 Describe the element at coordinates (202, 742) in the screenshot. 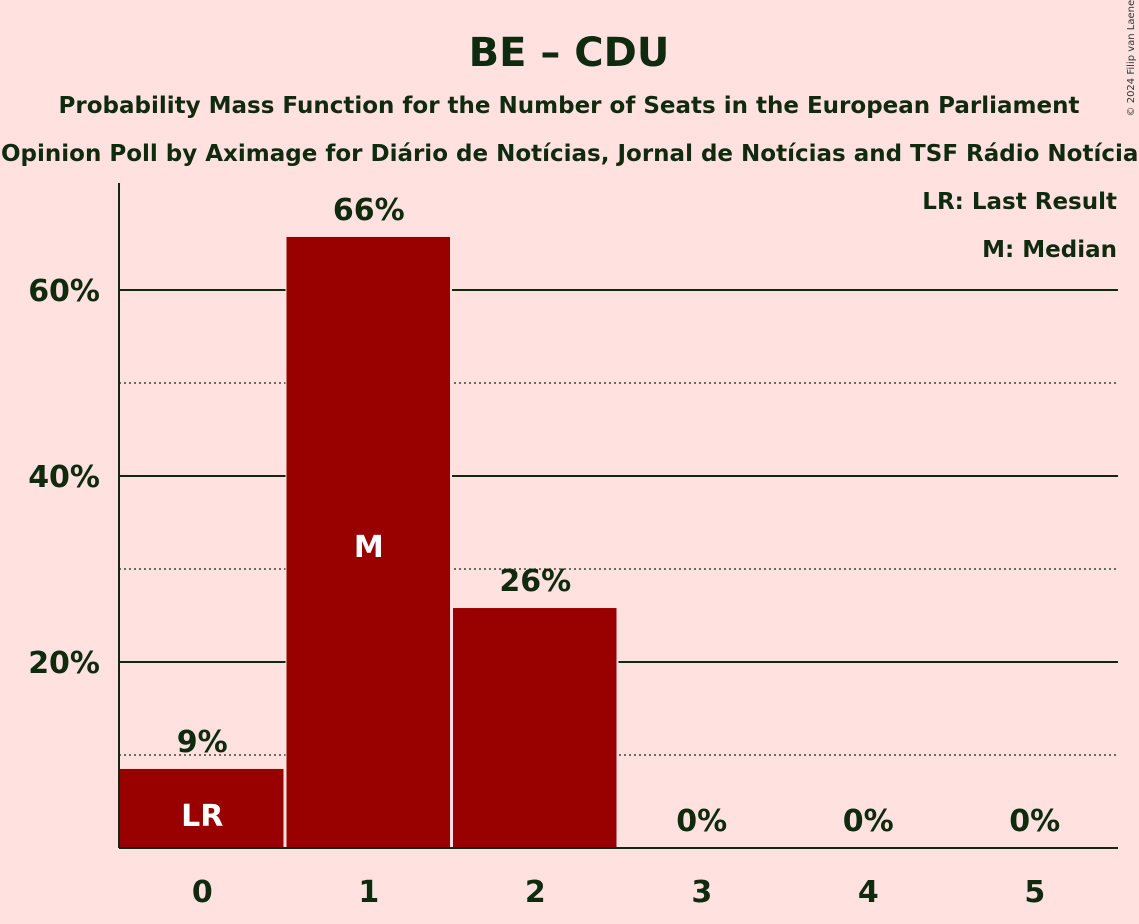

I see `value-label-0: 9%` at that location.